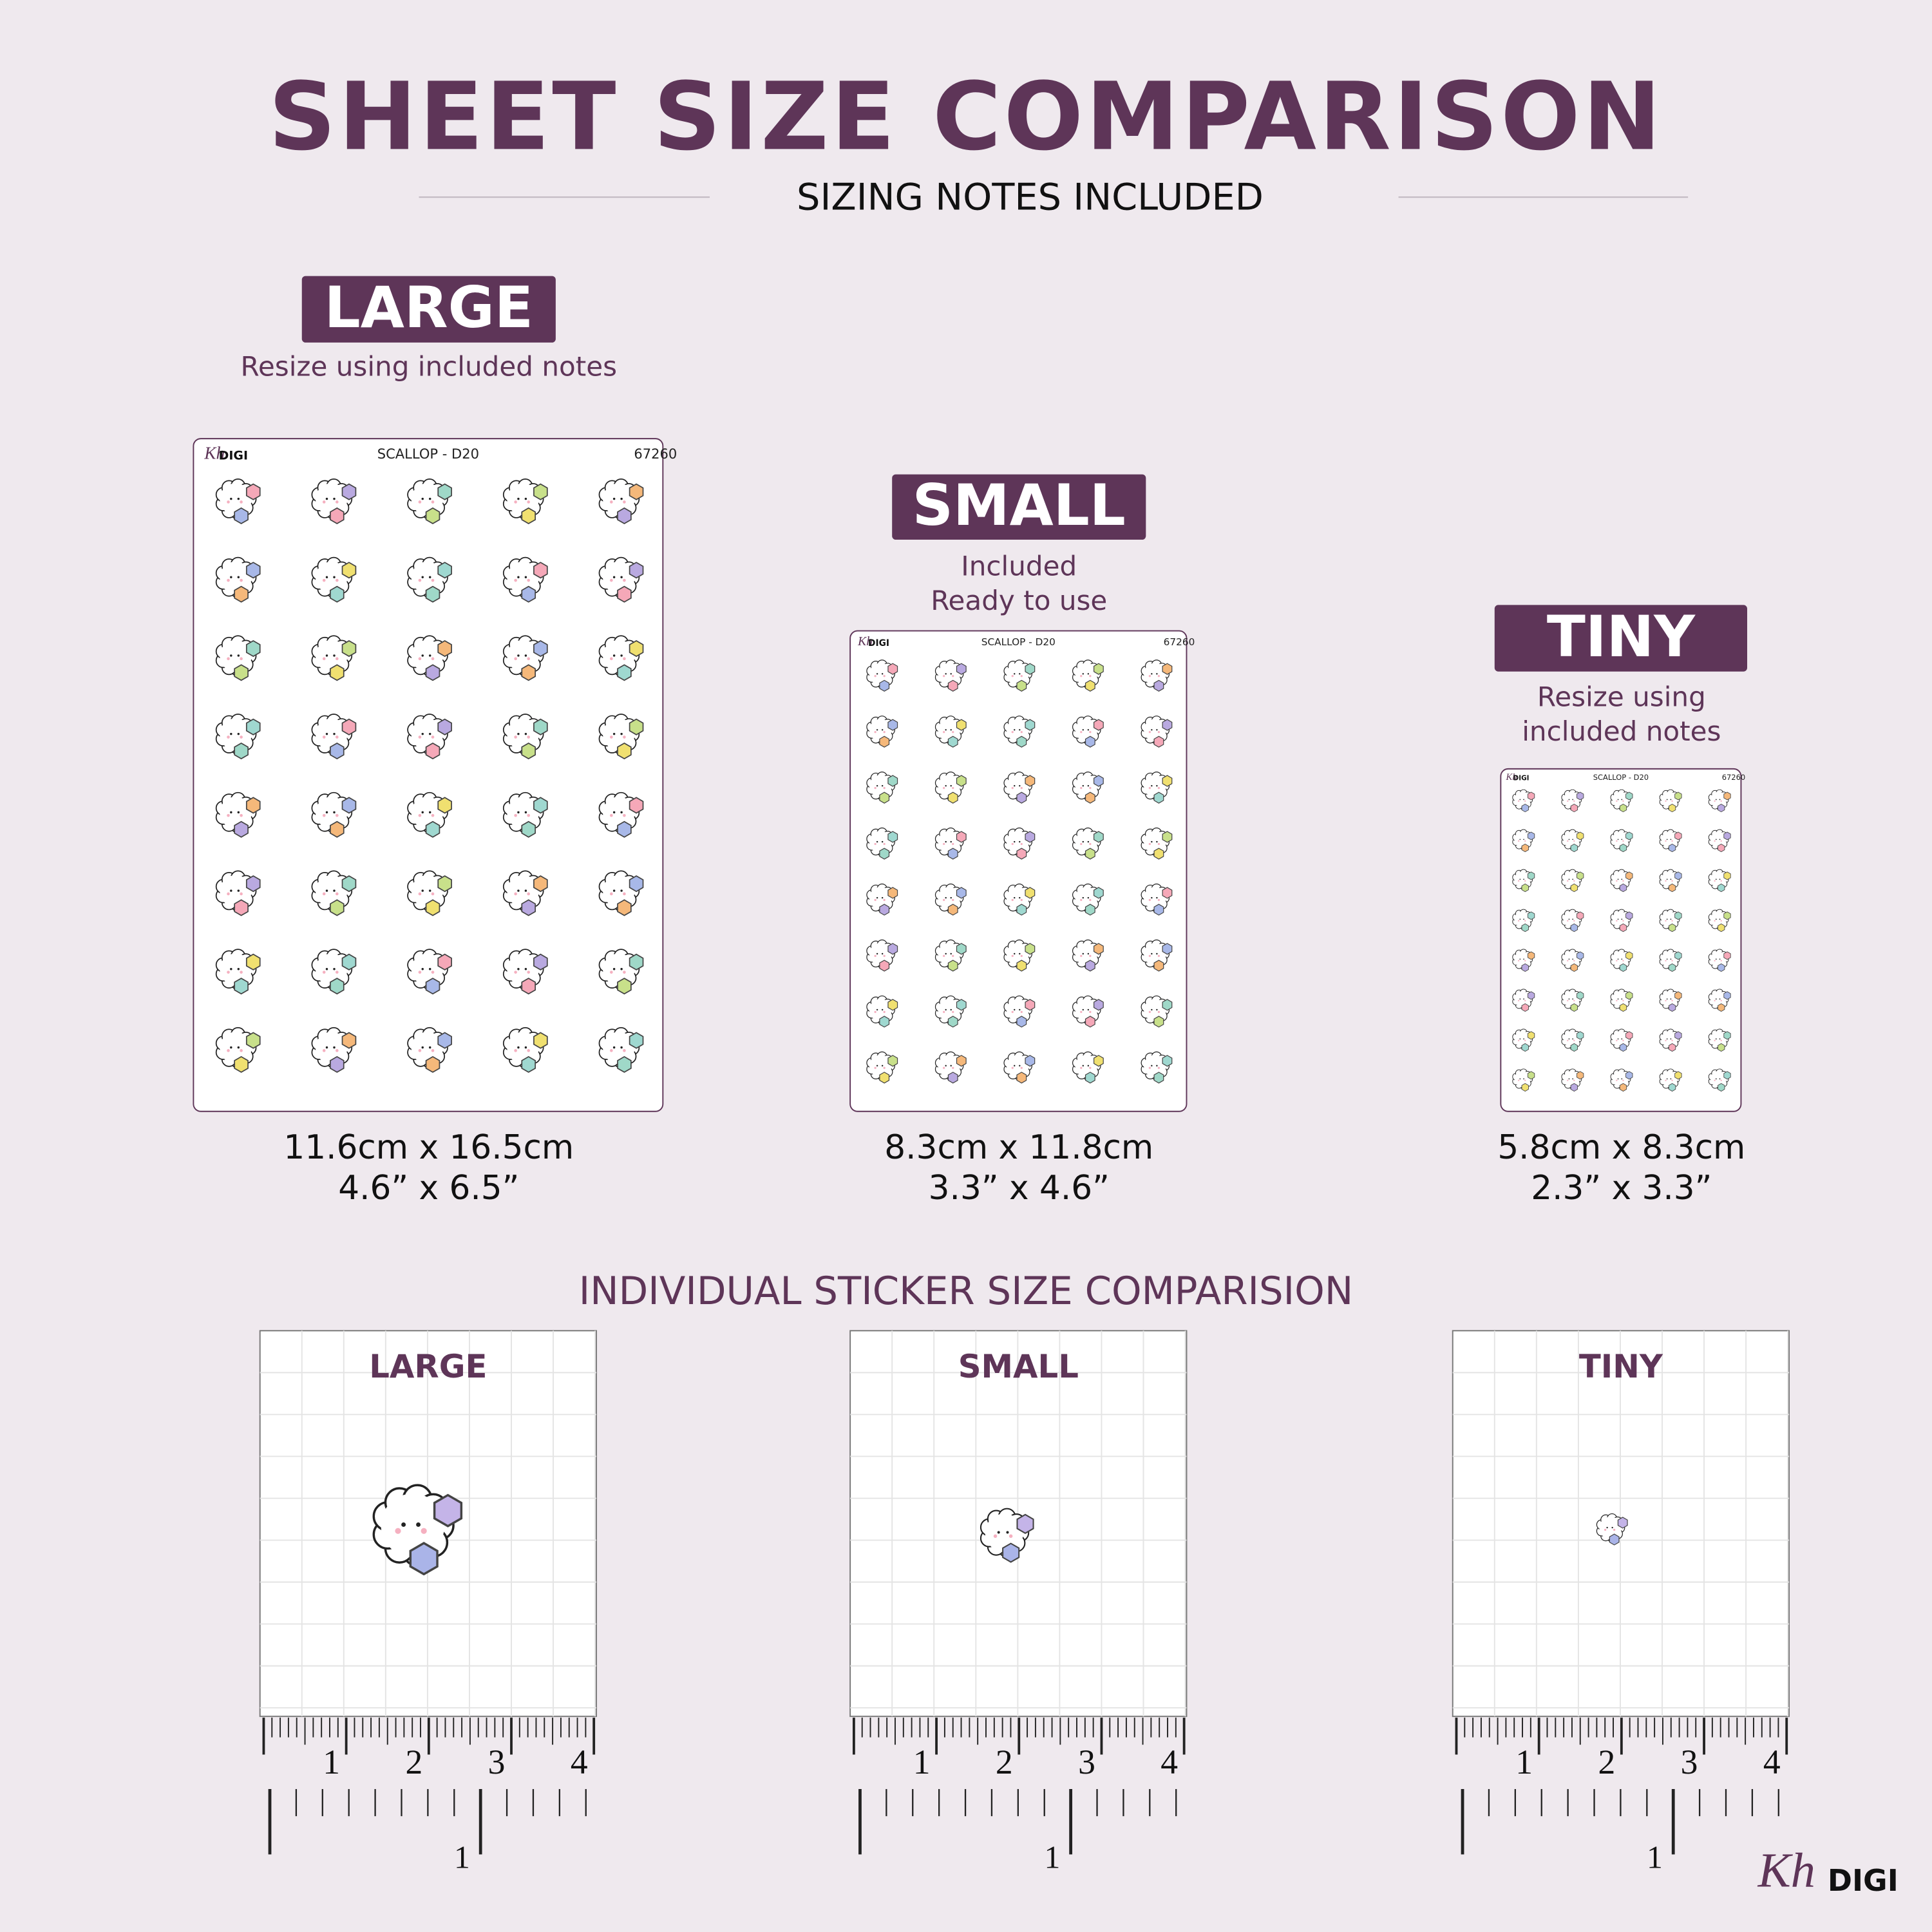 The image size is (1932, 1932). What do you see at coordinates (1622, 696) in the screenshot?
I see `badge-note: Resize using` at bounding box center [1622, 696].